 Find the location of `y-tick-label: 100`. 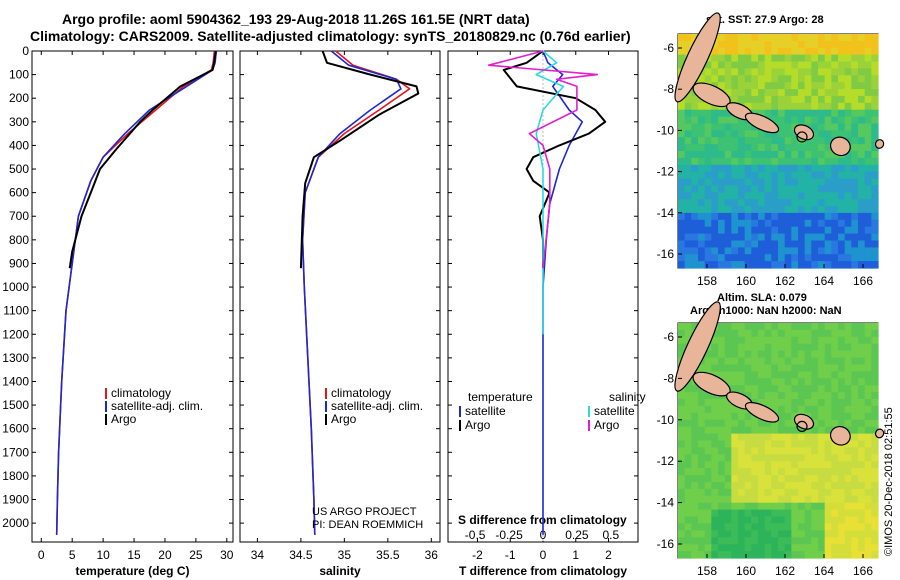

y-tick-label: 100 is located at coordinates (19, 75).